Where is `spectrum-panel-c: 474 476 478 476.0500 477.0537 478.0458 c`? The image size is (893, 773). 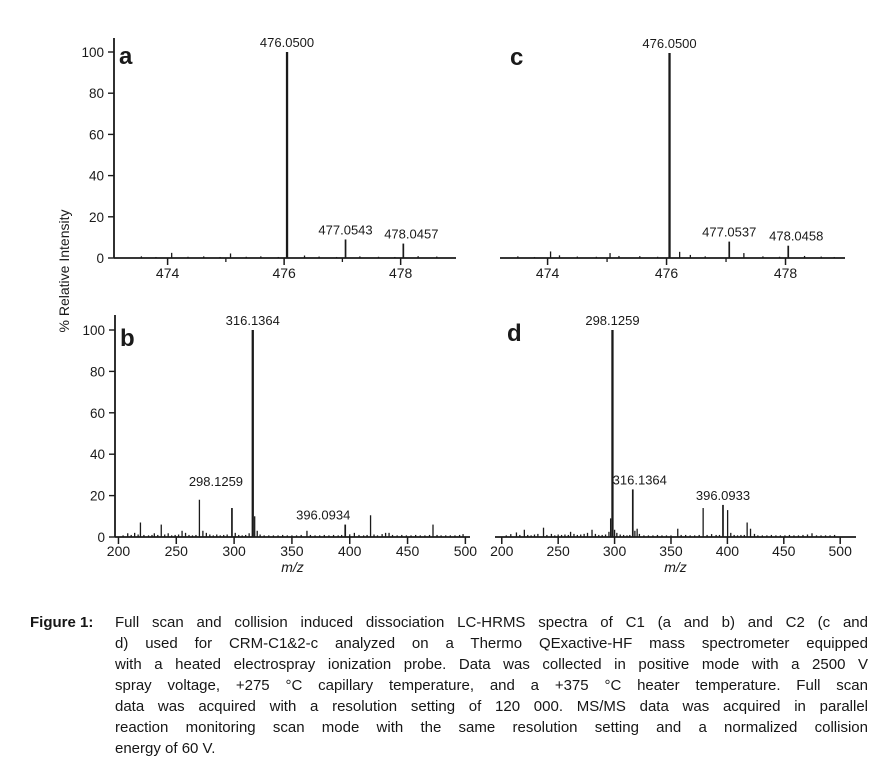
spectrum-panel-c: 474 476 478 476.0500 477.0537 478.0458 c is located at coordinates (672, 158).